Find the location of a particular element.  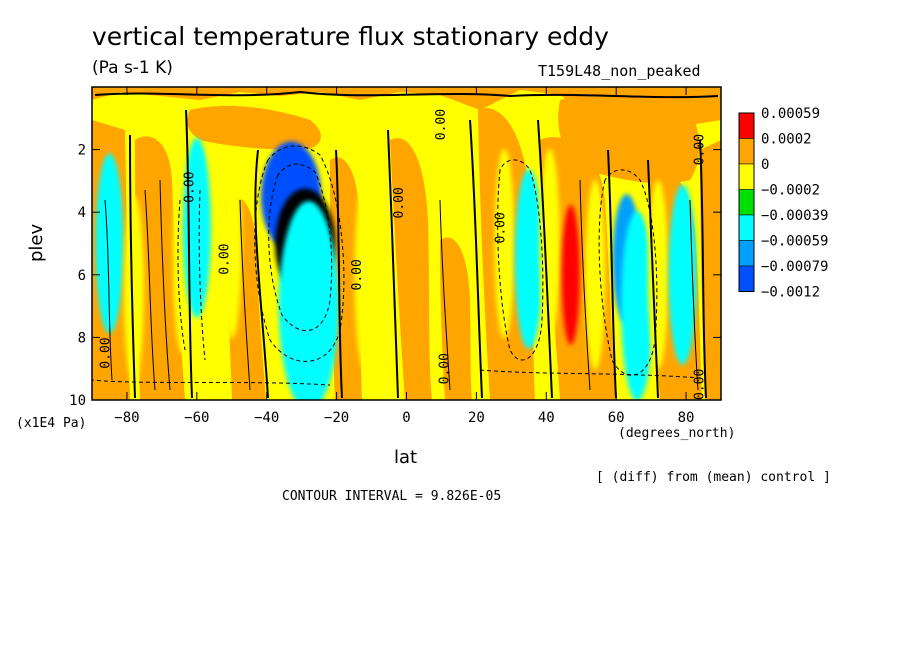

contour-label-3: 0.00 is located at coordinates (224, 258).